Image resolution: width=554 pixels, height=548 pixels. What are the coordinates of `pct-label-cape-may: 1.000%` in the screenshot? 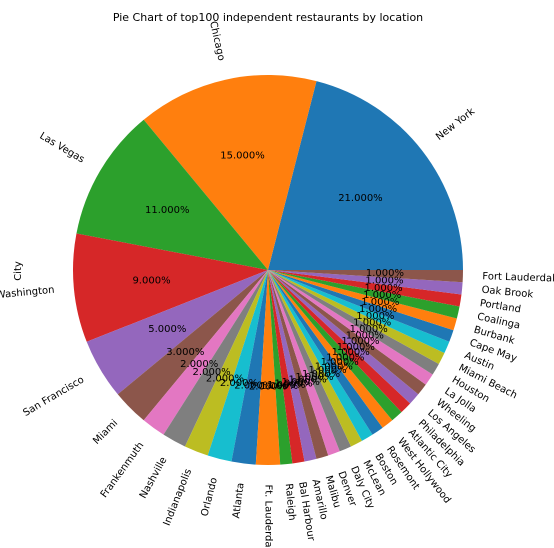 It's located at (378, 309).